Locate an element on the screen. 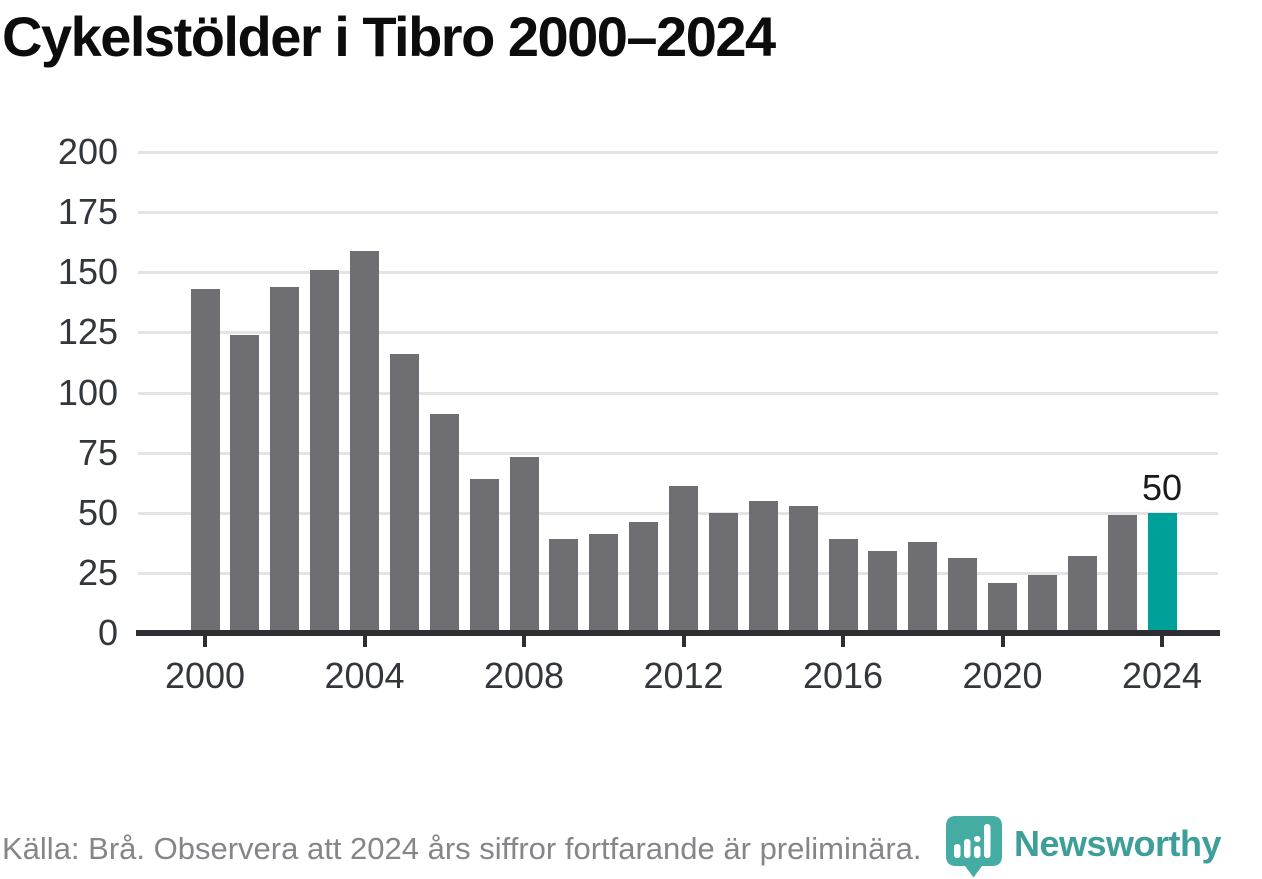 The height and width of the screenshot is (879, 1262). x-axis-tick-2000 is located at coordinates (205, 640).